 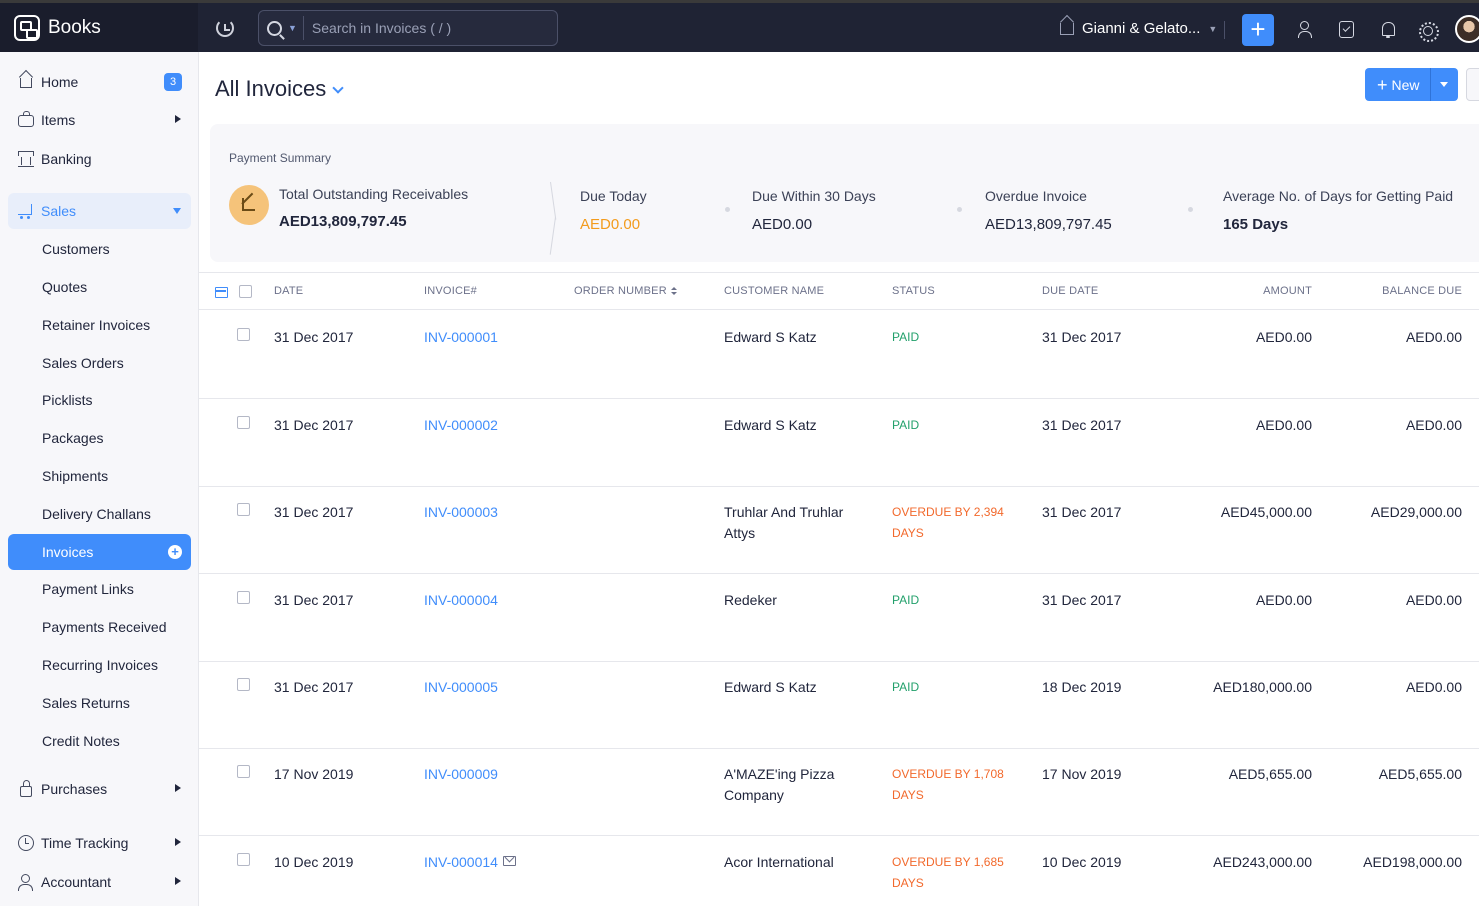 What do you see at coordinates (96, 325) in the screenshot?
I see `sidebar-item-label: Retainer Invoices` at bounding box center [96, 325].